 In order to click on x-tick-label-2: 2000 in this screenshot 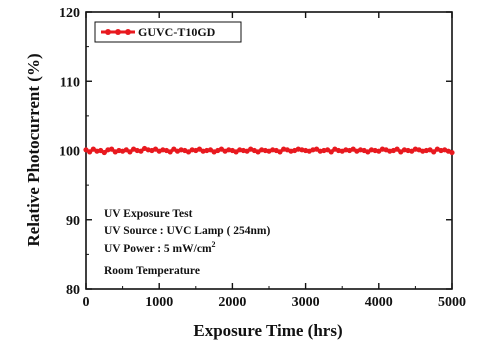, I will do `click(232, 302)`.